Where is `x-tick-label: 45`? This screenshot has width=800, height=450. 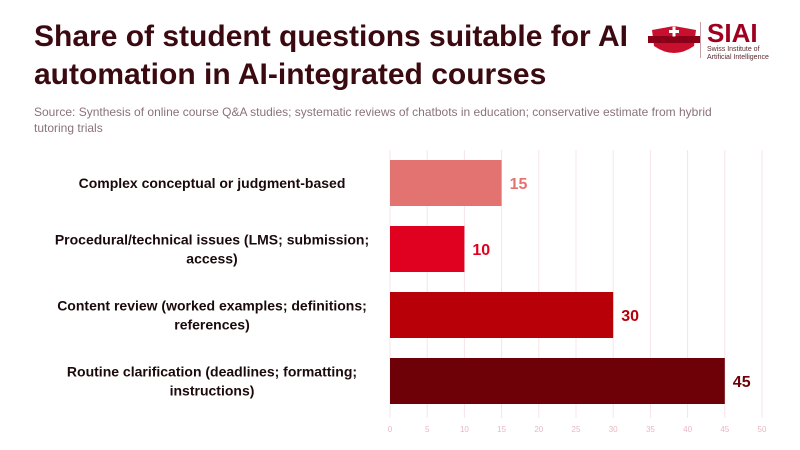 x-tick-label: 45 is located at coordinates (724, 429).